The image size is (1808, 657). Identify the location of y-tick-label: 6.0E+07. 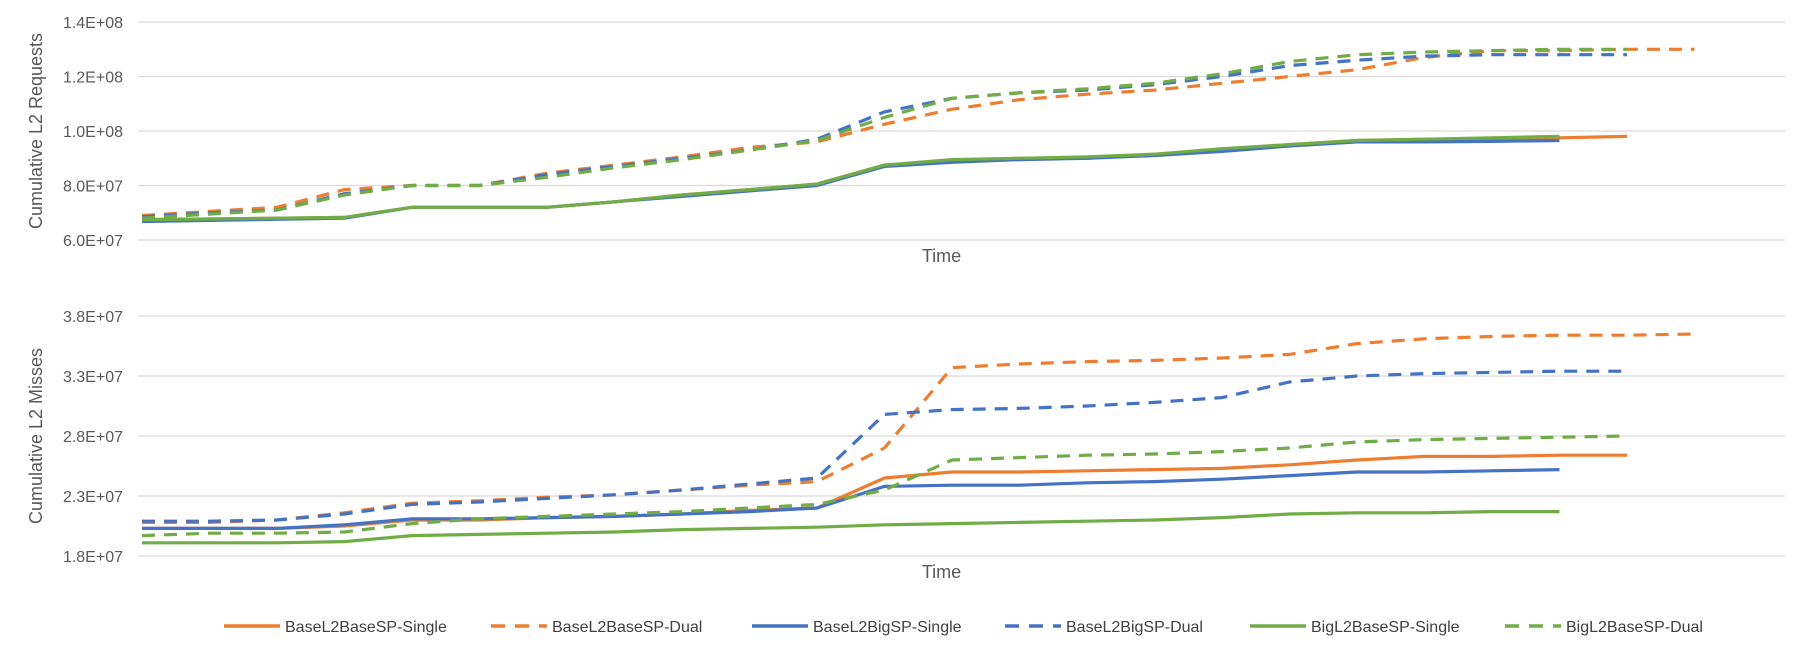
(93, 241).